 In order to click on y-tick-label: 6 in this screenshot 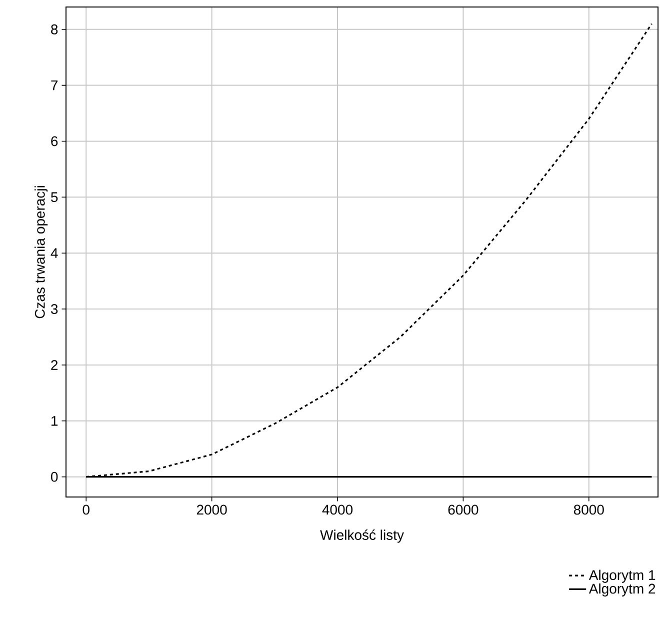, I will do `click(54, 141)`.